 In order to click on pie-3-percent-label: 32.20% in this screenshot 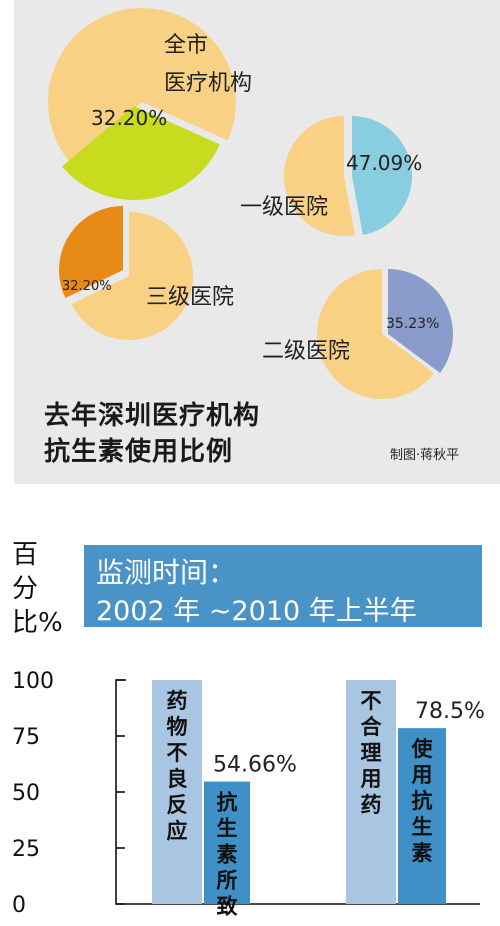, I will do `click(87, 286)`.